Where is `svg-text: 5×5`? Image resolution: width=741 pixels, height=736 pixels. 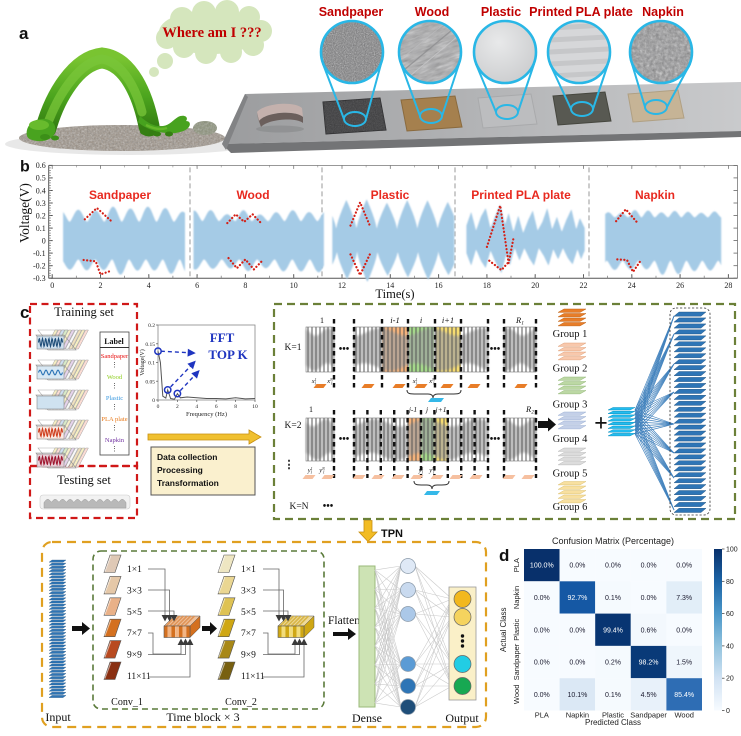
svg-text: 5×5 is located at coordinates (248, 613).